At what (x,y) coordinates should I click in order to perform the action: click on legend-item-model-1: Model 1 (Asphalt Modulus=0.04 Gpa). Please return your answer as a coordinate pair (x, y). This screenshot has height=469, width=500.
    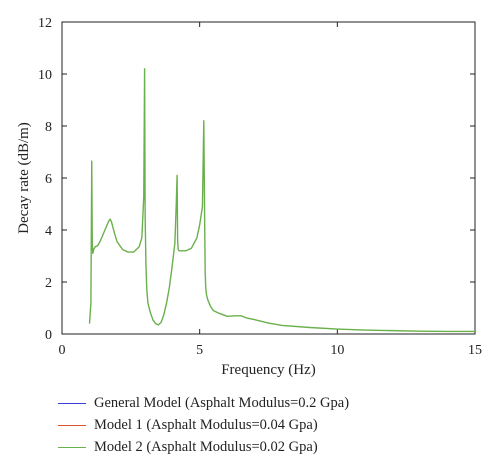
    Looking at the image, I should click on (203, 425).